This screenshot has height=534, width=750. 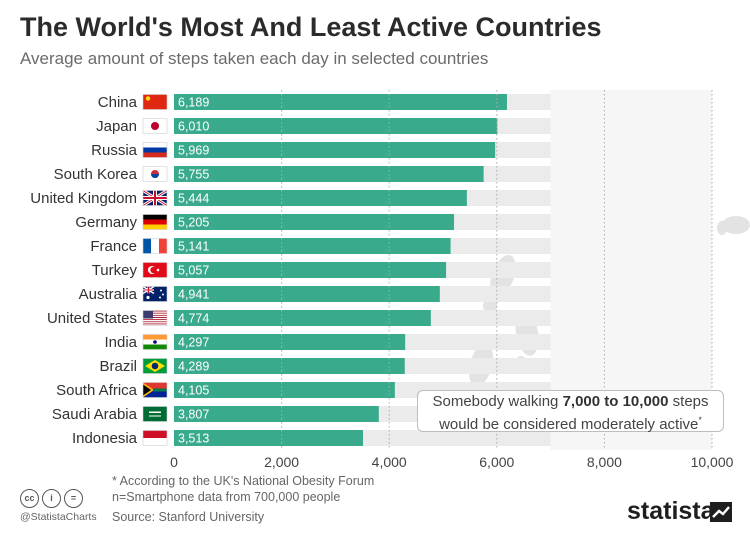 What do you see at coordinates (193, 391) in the screenshot?
I see `bar-value-label: 4,105` at bounding box center [193, 391].